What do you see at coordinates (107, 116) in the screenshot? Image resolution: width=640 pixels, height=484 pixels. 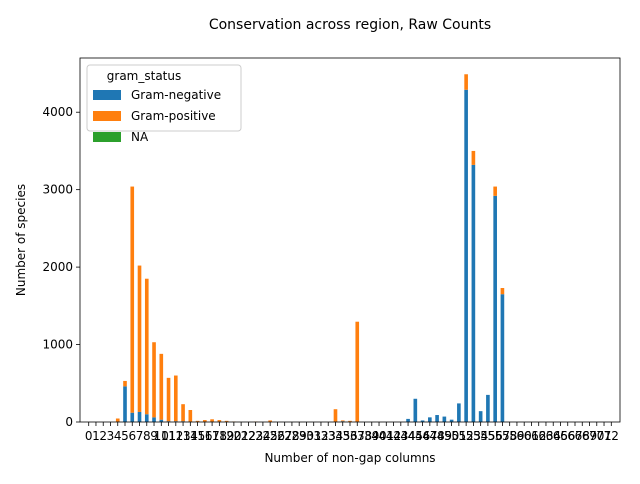 I see `legend-swatch-gram-positive` at bounding box center [107, 116].